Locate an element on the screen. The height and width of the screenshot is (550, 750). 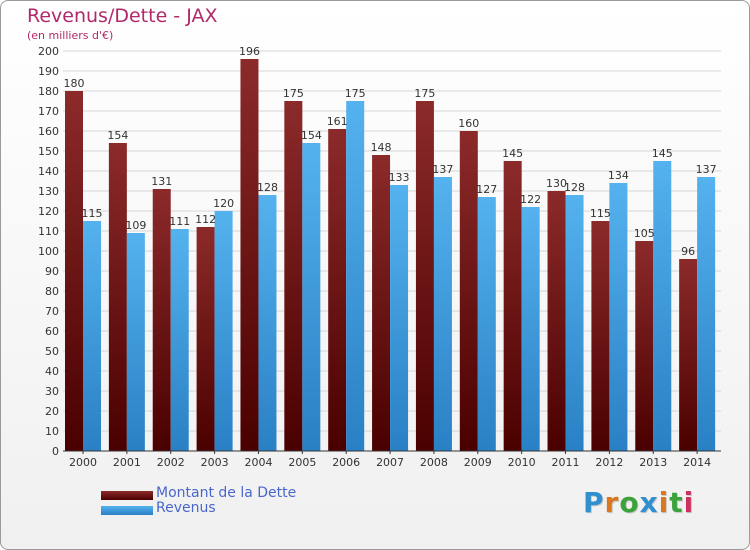
x-tick-label: 2003 is located at coordinates (215, 462).